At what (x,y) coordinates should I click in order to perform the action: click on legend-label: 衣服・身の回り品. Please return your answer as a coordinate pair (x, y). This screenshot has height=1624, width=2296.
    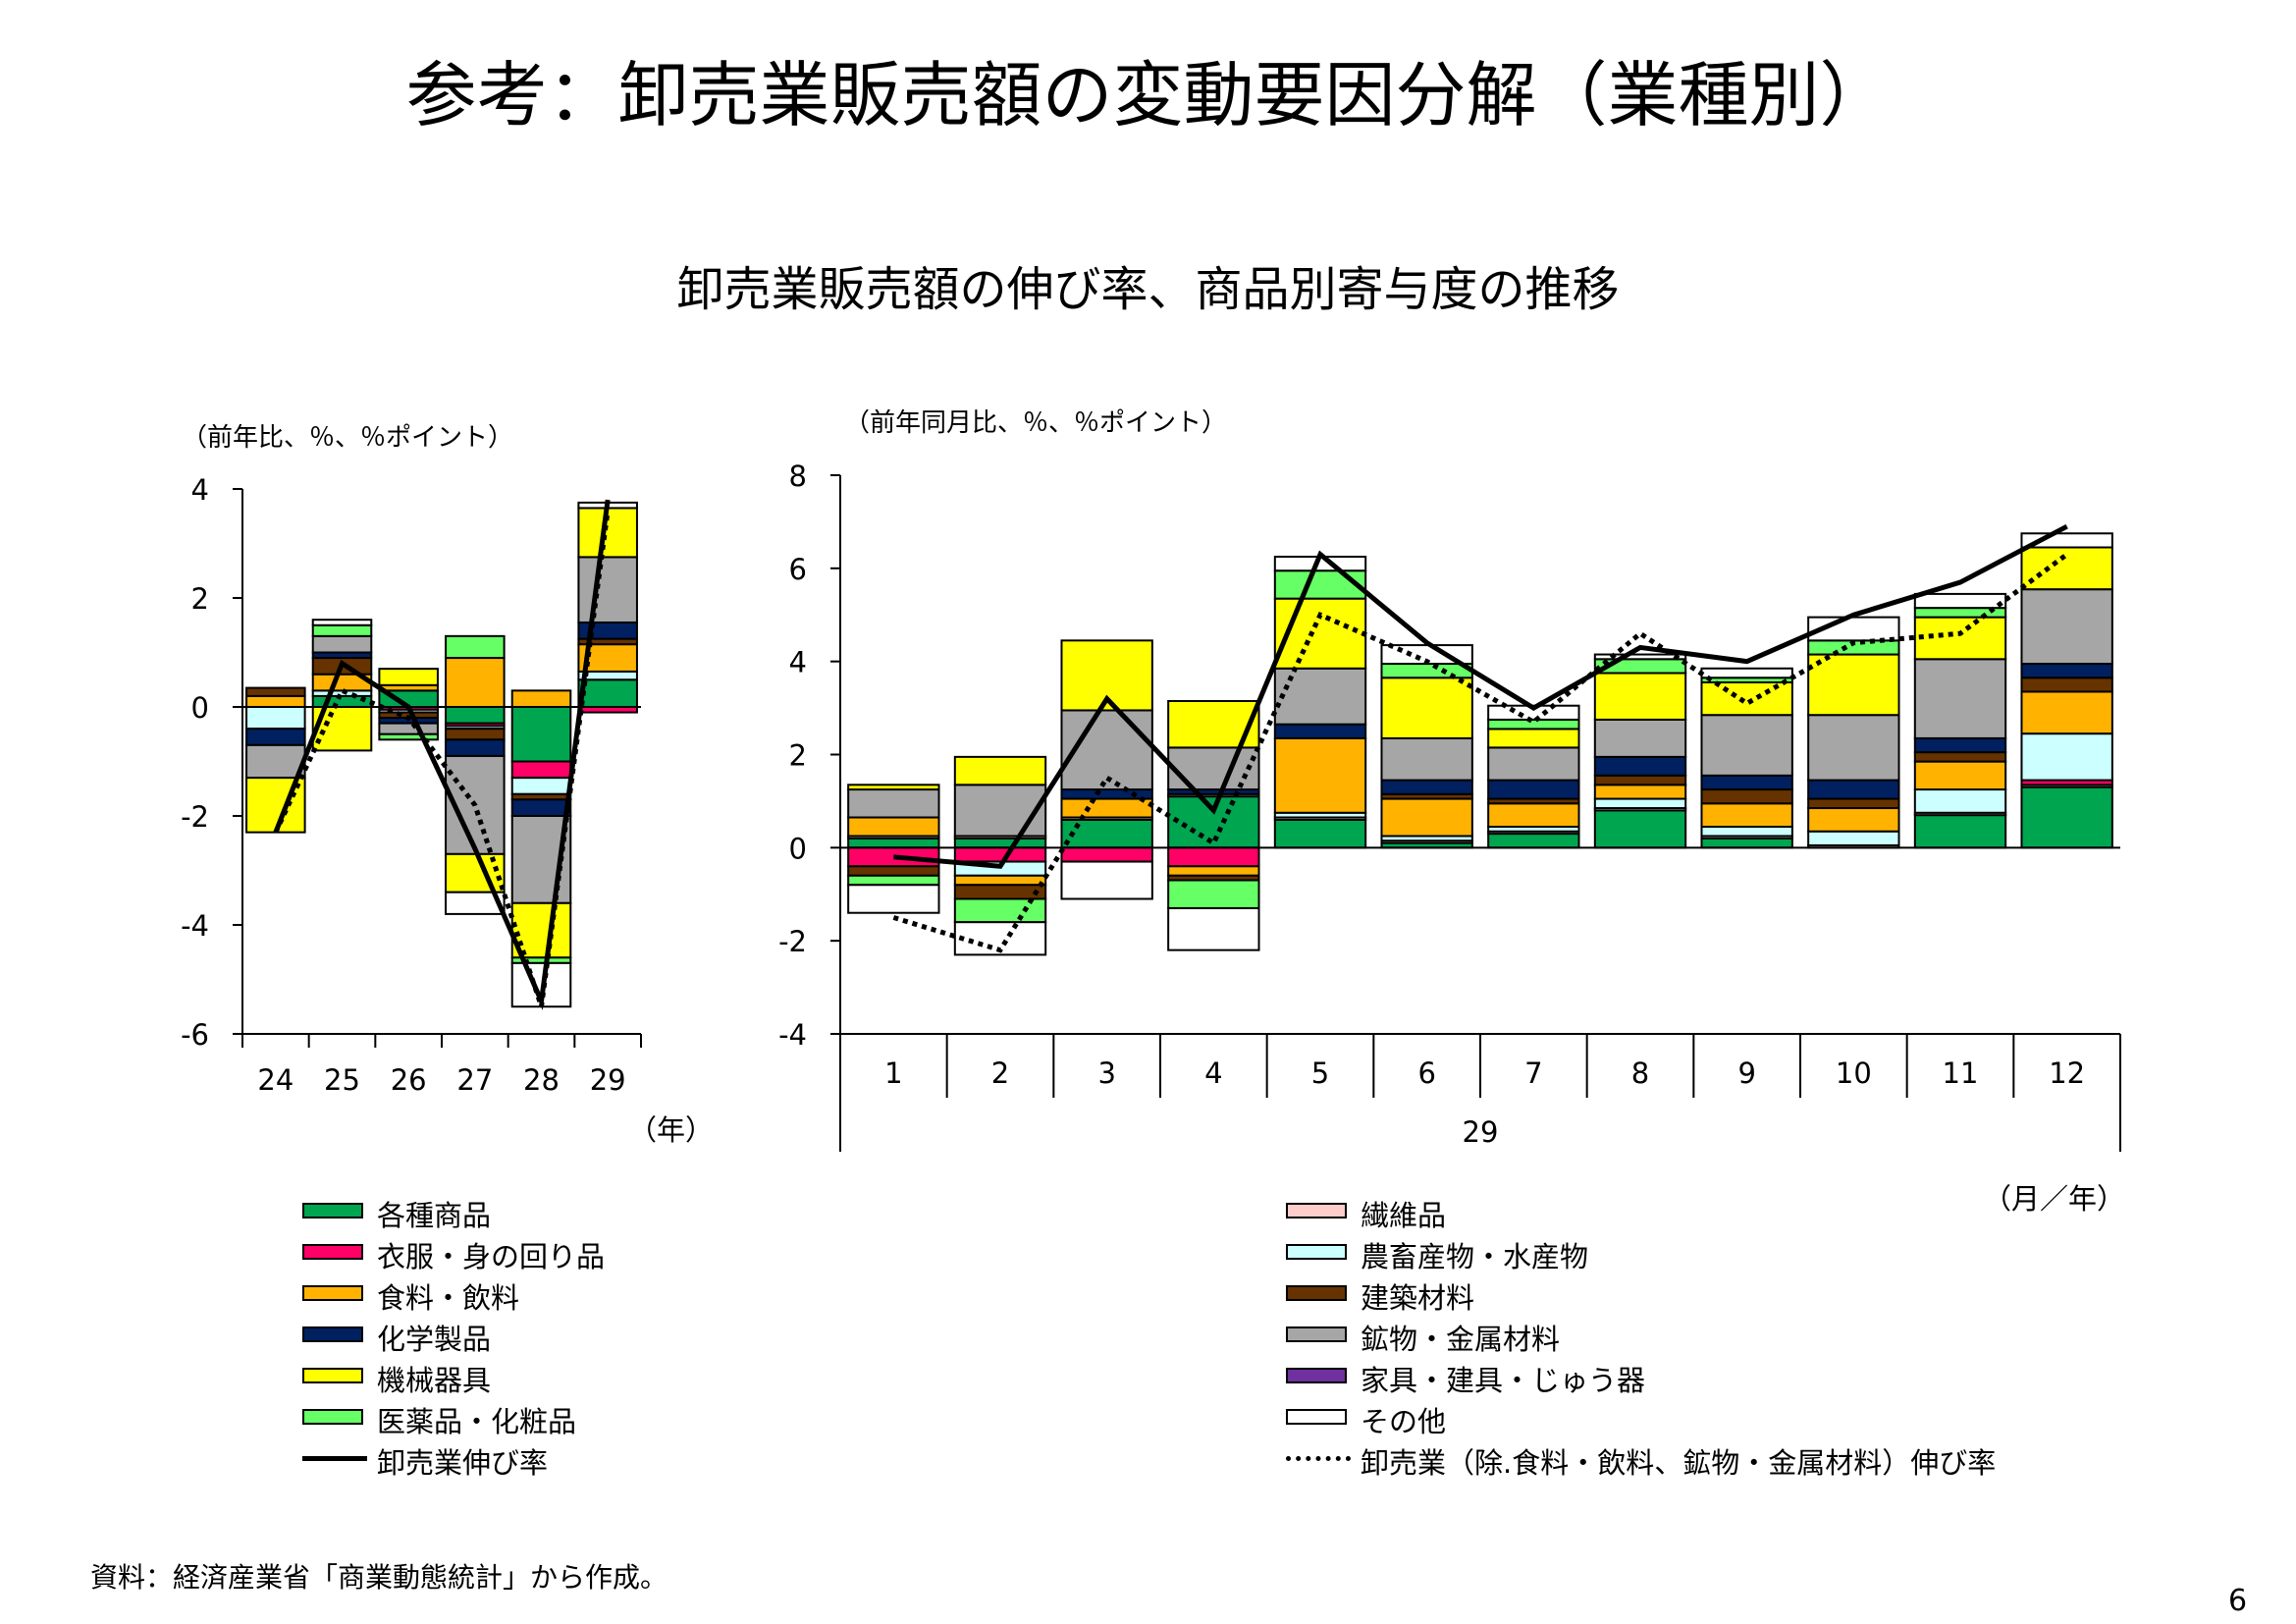
    Looking at the image, I should click on (492, 1256).